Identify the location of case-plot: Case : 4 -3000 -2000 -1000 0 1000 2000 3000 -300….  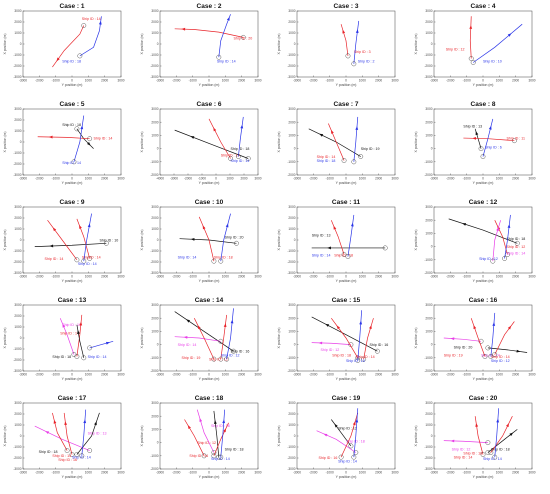
(475, 45).